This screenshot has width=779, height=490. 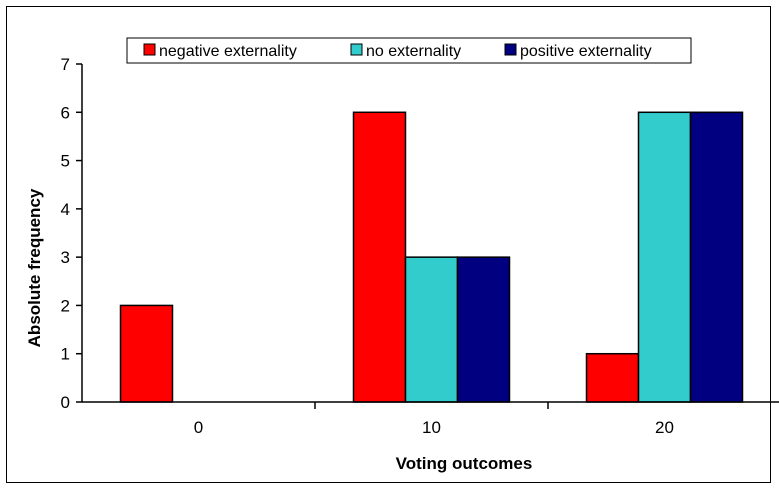 I want to click on y-ticks-group: 0 1 2 3 4 5 6 7, so click(x=71, y=233).